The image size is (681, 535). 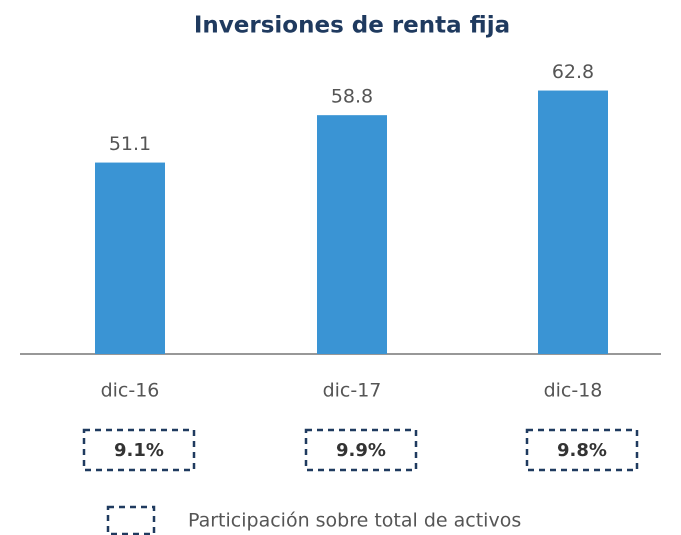 What do you see at coordinates (352, 97) in the screenshot?
I see `value-label: 58.8` at bounding box center [352, 97].